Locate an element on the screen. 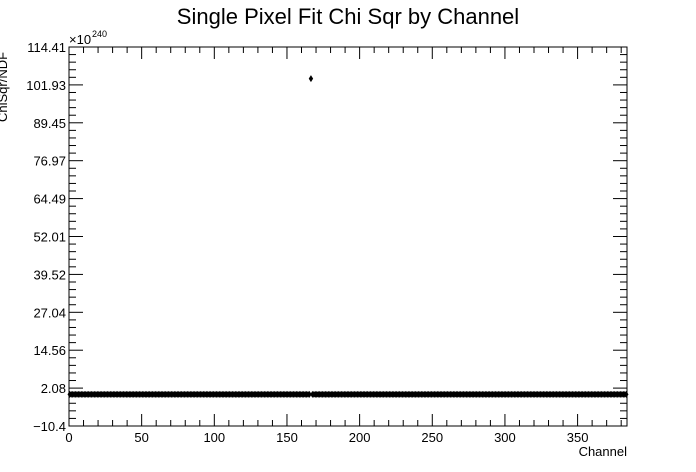 This screenshot has height=472, width=696. y-exponent-base: ×10 is located at coordinates (80, 39).